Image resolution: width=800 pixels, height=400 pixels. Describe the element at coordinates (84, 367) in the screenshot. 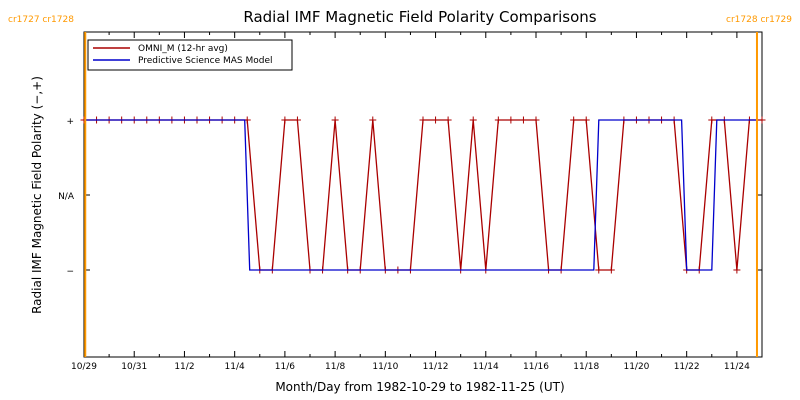

I see `x-tick-label: 10/29` at that location.